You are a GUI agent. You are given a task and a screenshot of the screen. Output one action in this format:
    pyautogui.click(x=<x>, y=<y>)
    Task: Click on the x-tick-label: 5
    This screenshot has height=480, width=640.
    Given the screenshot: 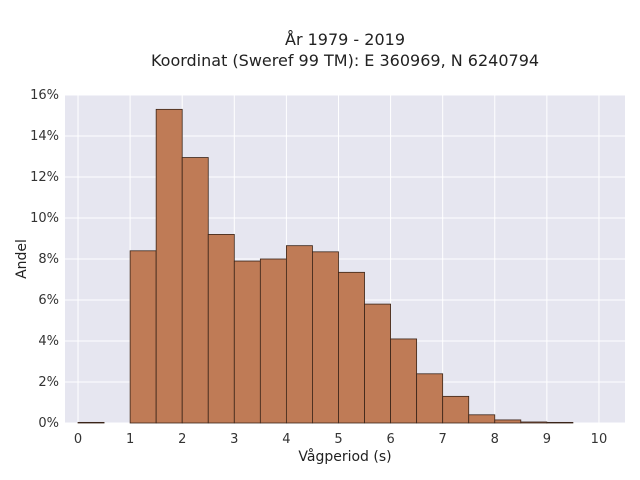 What is the action you would take?
    pyautogui.click(x=338, y=439)
    